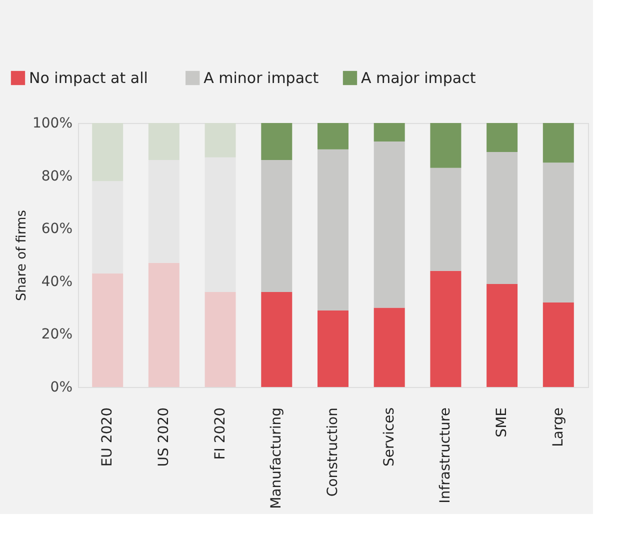 The width and height of the screenshot is (617, 535). What do you see at coordinates (164, 437) in the screenshot?
I see `x-tick-label: US 2020` at bounding box center [164, 437].